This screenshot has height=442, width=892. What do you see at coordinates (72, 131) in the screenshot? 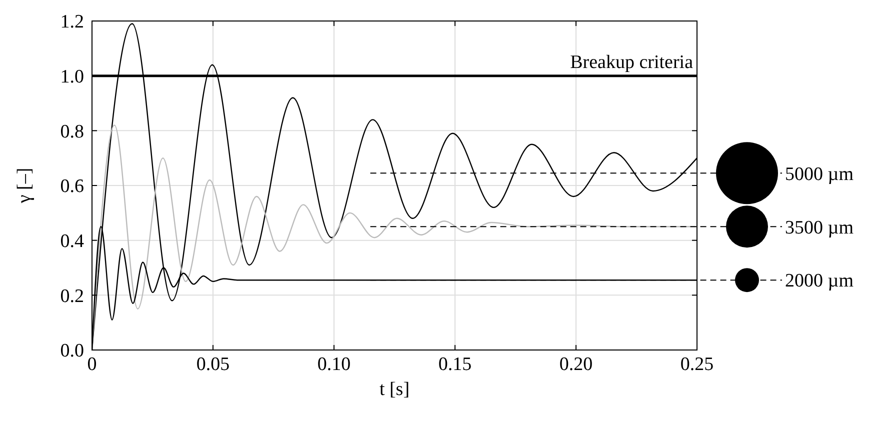
I see `y-tick-label: 0.8` at bounding box center [72, 131].